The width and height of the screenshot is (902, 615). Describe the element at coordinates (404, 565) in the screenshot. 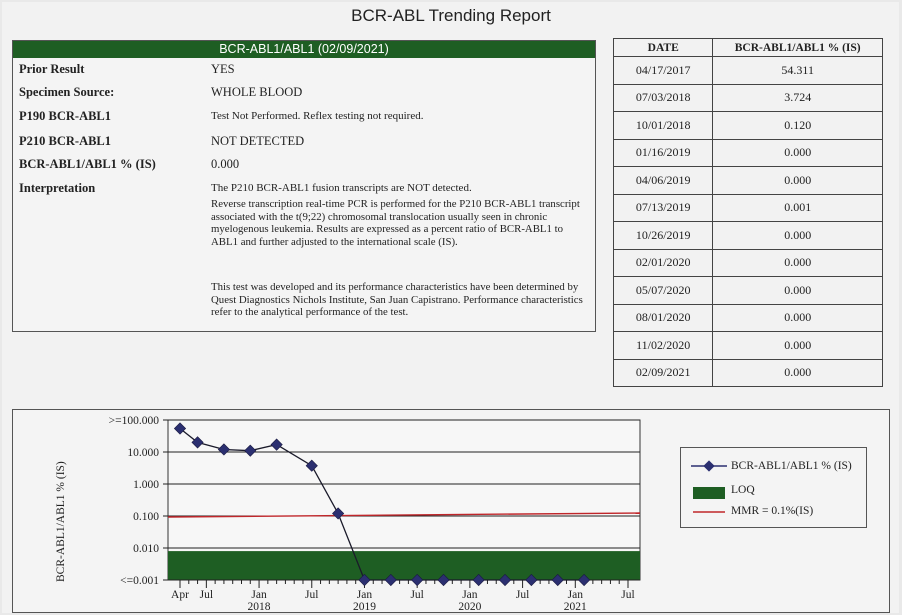

I see `loq-band` at that location.